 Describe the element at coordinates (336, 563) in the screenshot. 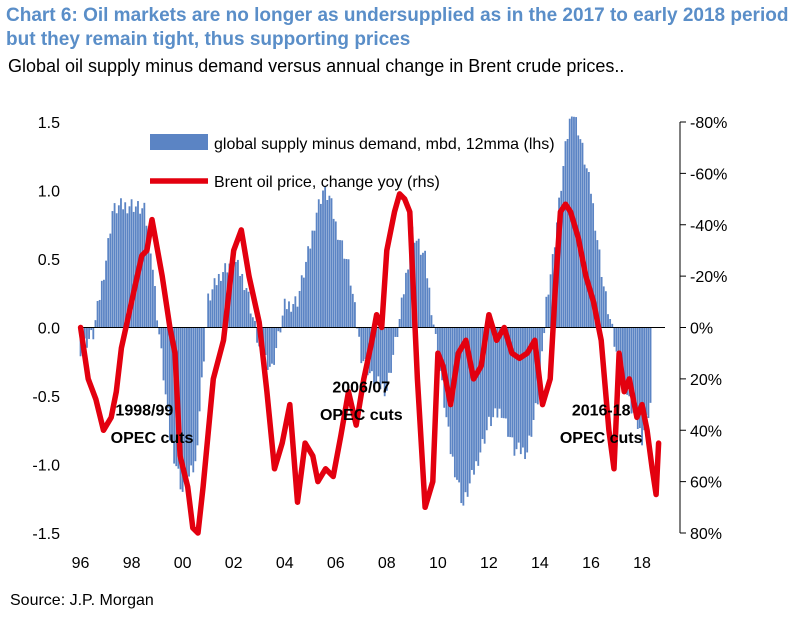

I see `x-tick-label: 06` at that location.